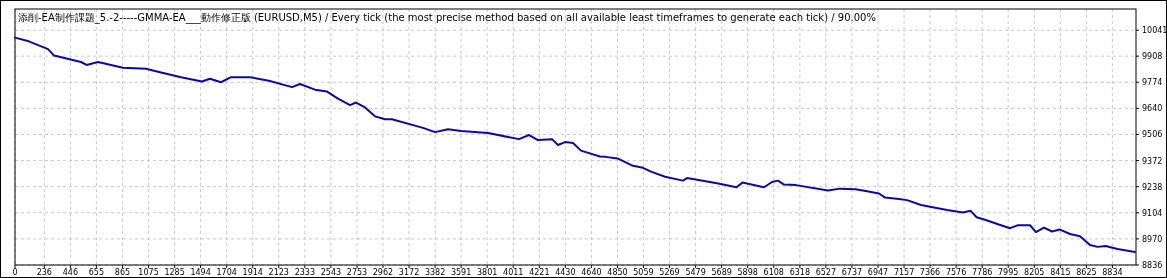  What do you see at coordinates (747, 272) in the screenshot?
I see `x-tick-label: 5898` at bounding box center [747, 272].